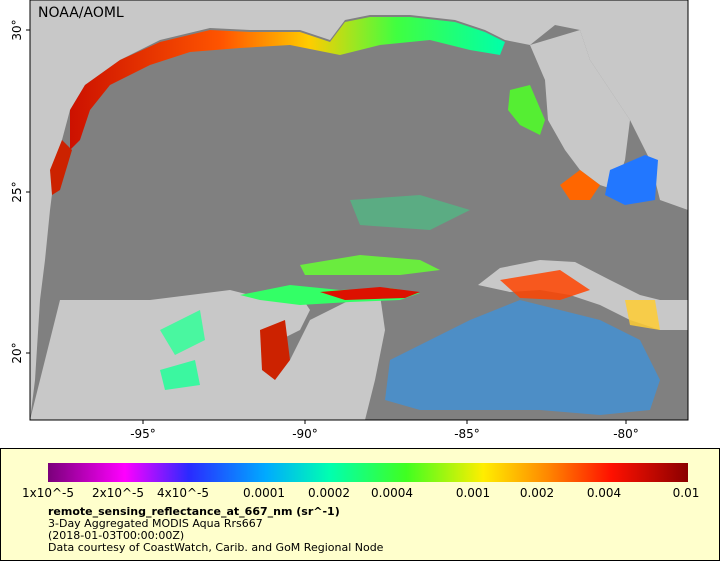 This screenshot has width=720, height=565. What do you see at coordinates (686, 493) in the screenshot?
I see `colorbar-label: 0.01` at bounding box center [686, 493].